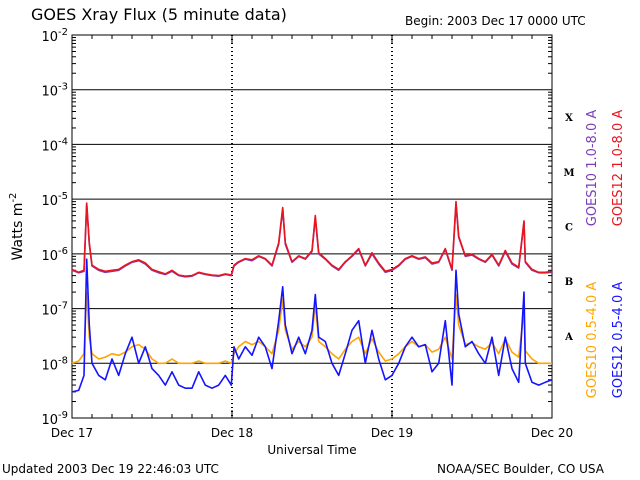 The height and width of the screenshot is (480, 640). I want to click on series-line-goes10-1-0-8-0-a, so click(312, 240).